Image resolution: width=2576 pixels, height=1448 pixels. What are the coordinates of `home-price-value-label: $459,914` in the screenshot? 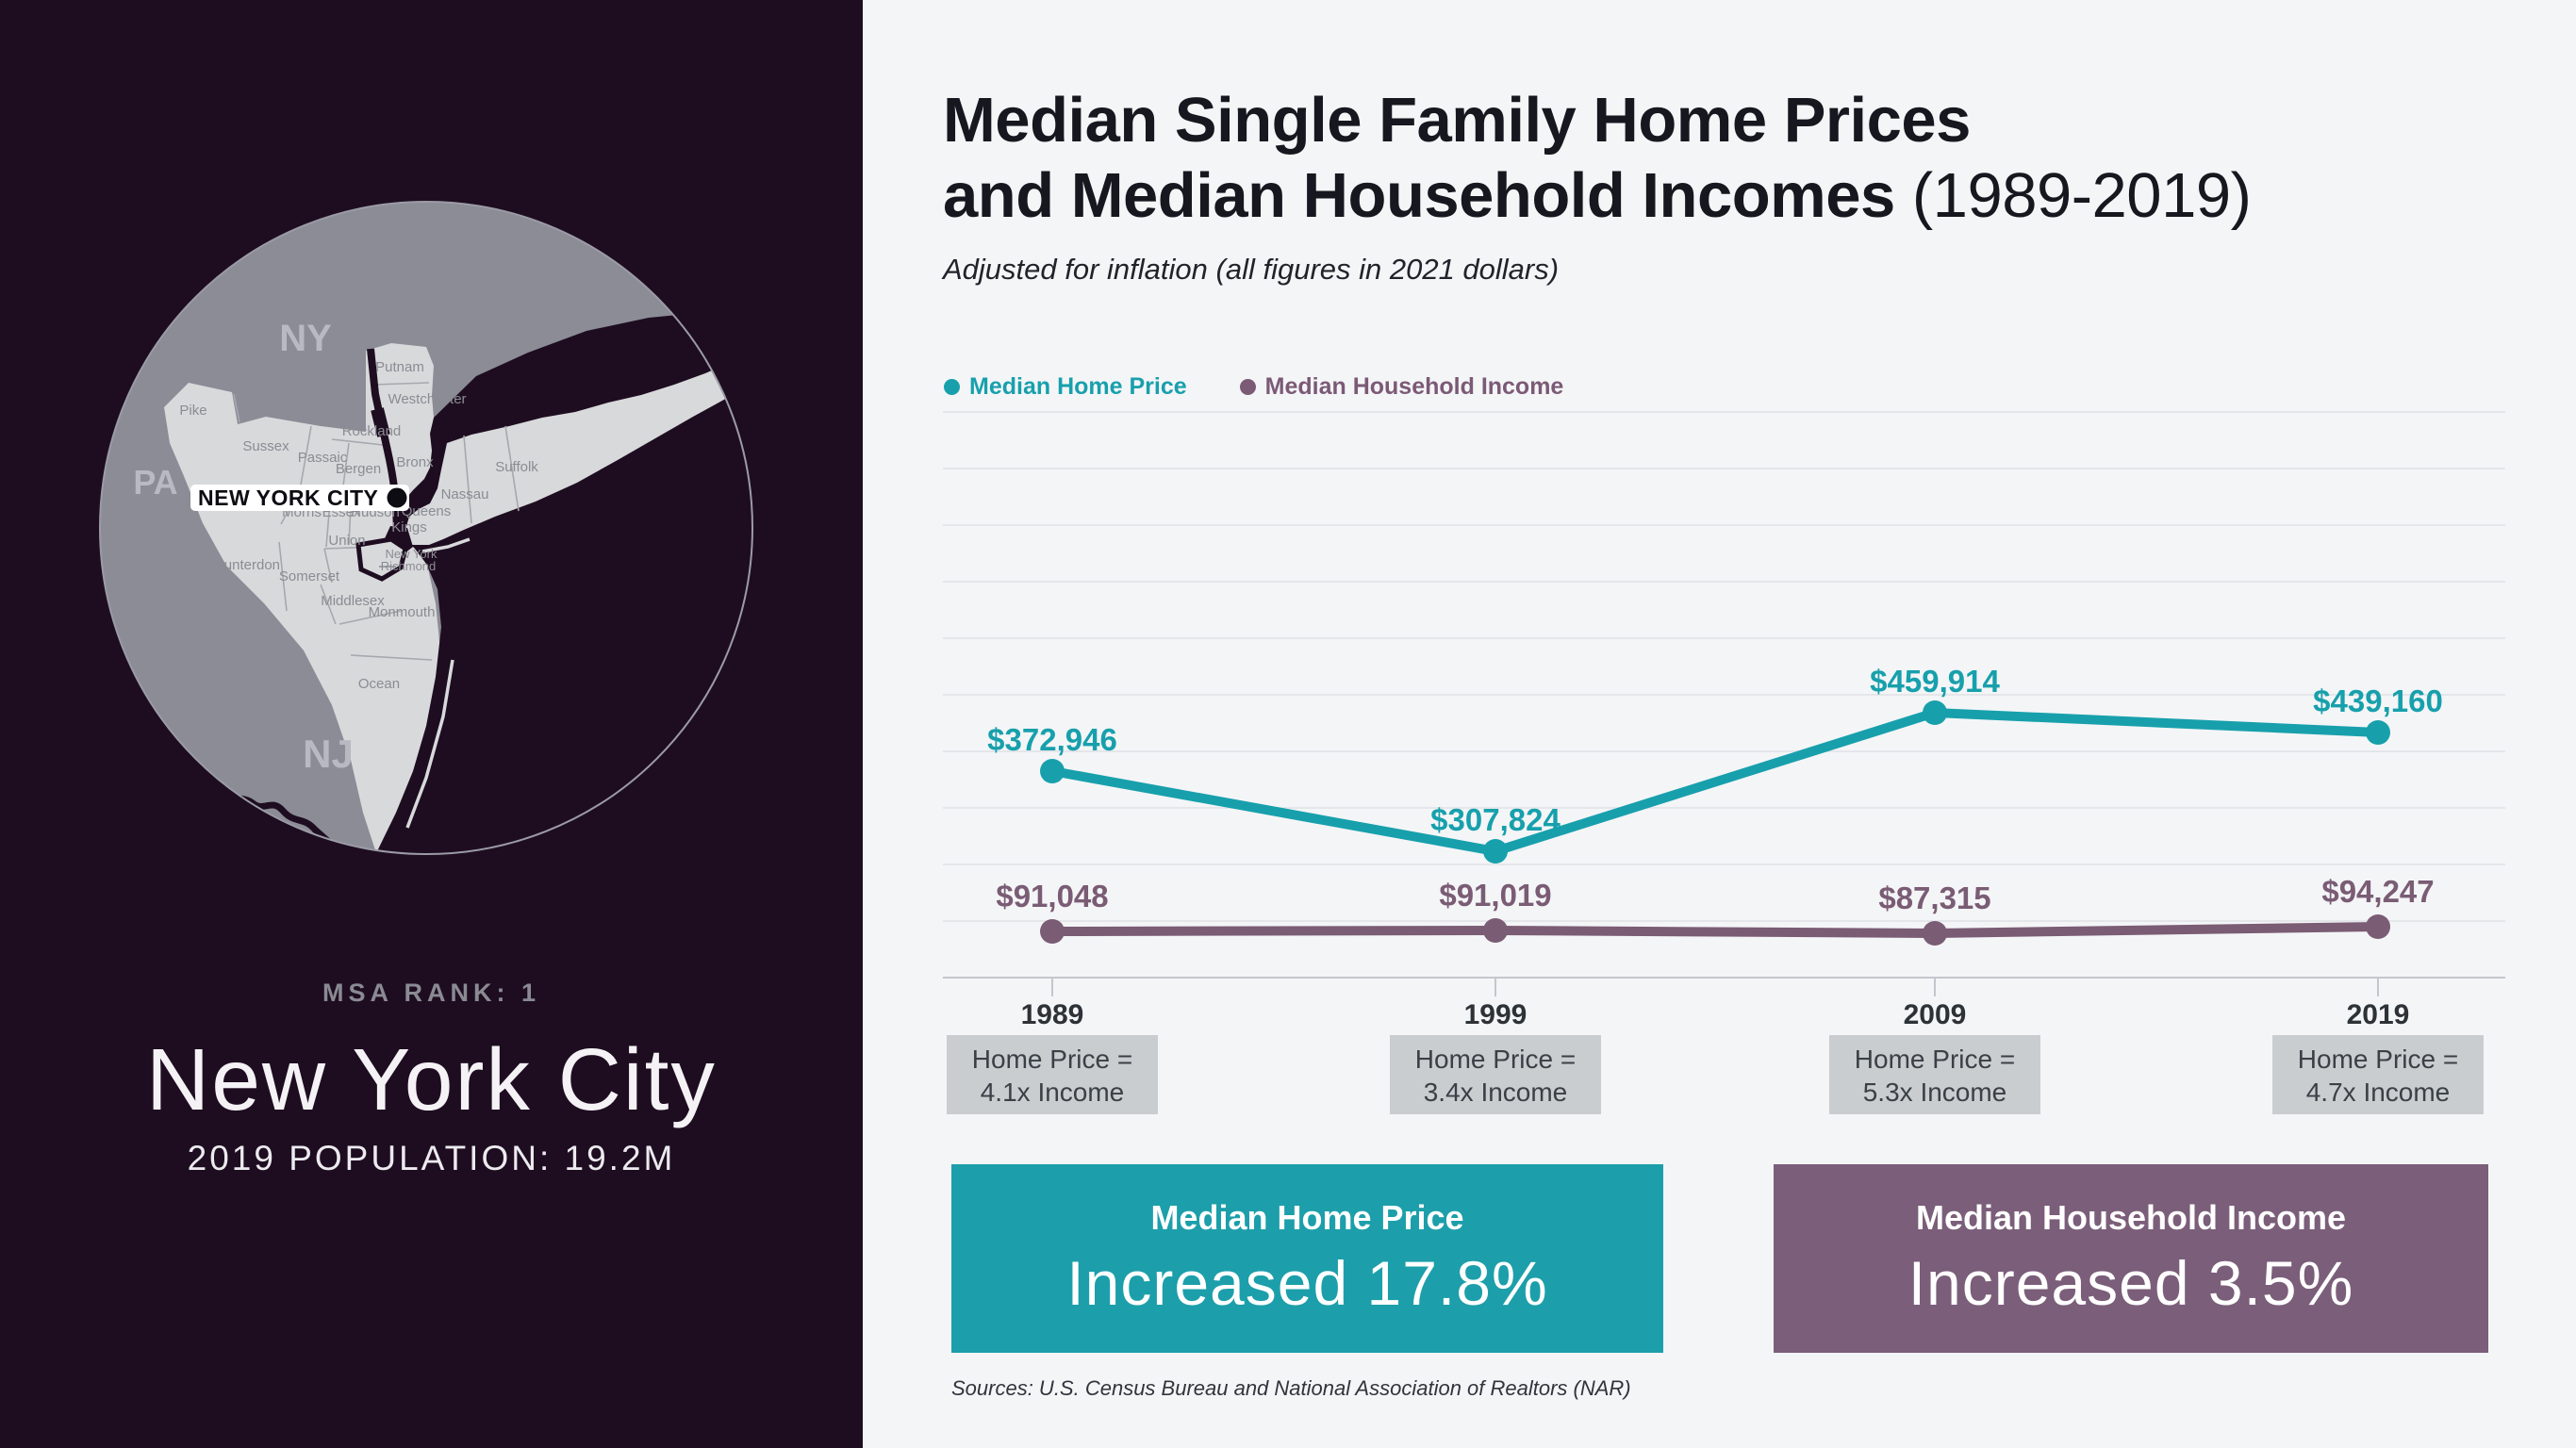 It's located at (1935, 681).